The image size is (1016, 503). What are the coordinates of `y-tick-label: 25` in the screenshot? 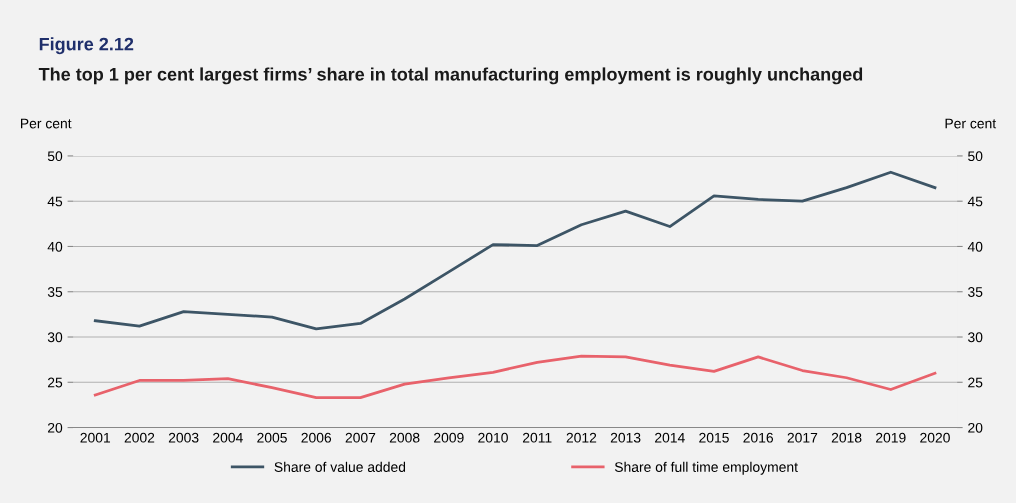 It's located at (55, 382).